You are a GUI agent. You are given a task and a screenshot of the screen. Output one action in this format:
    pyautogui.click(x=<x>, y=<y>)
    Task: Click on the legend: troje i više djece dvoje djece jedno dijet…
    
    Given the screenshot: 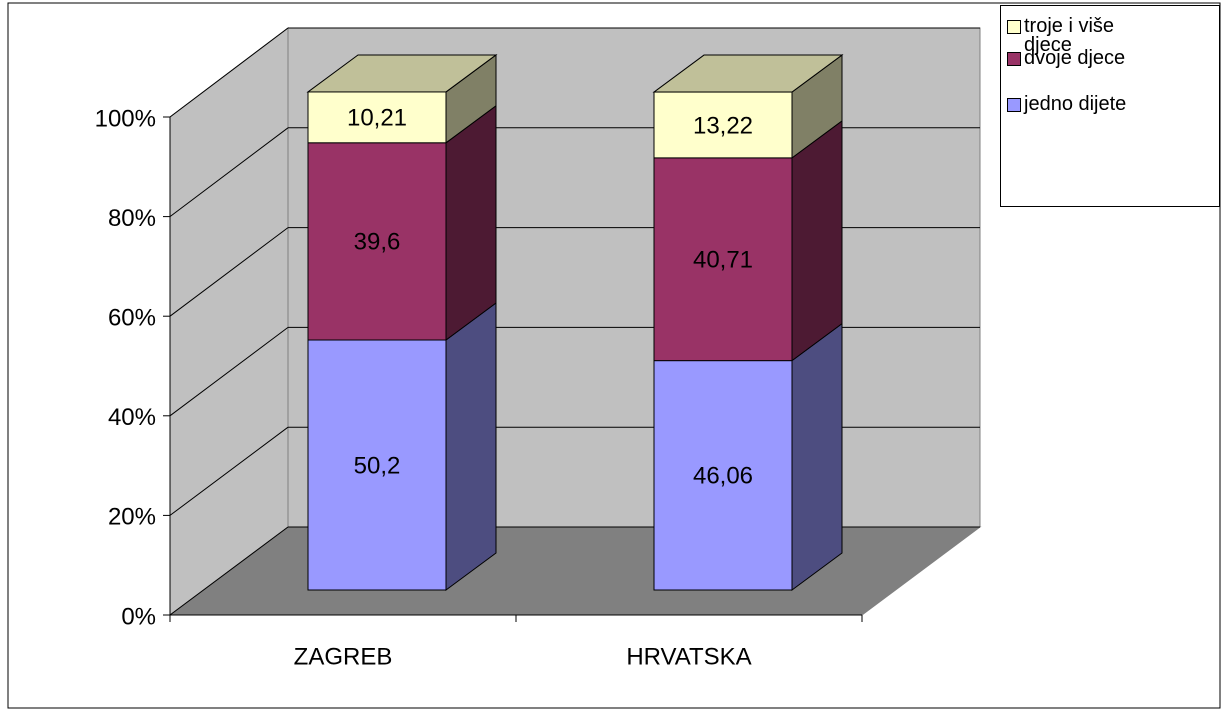 What is the action you would take?
    pyautogui.click(x=1110, y=106)
    